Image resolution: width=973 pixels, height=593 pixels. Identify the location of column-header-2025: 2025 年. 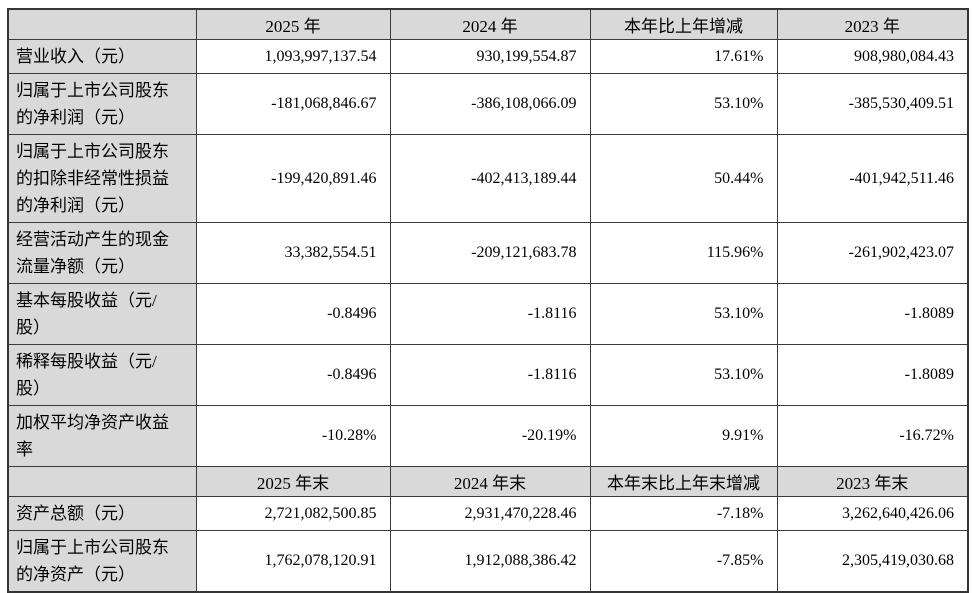
(293, 24).